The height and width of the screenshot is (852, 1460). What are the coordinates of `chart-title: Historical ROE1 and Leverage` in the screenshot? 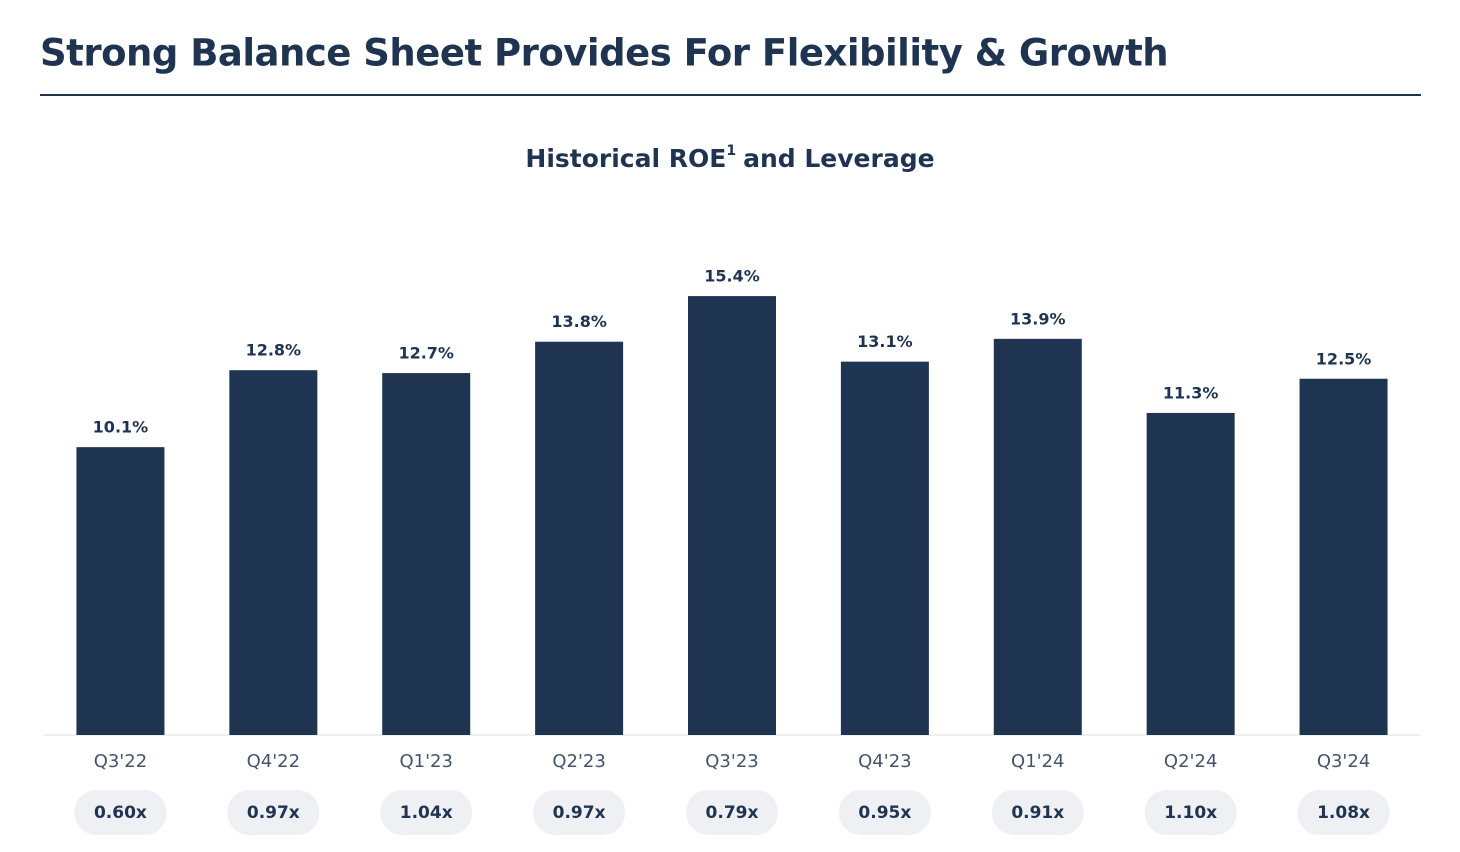 It's located at (729, 158).